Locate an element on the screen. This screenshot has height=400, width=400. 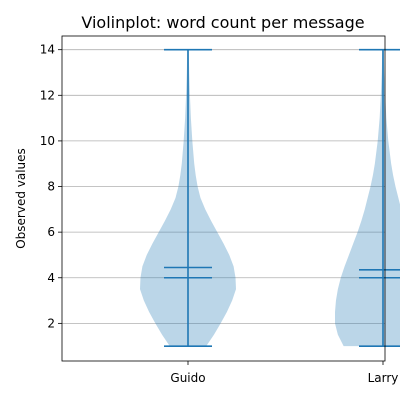
y-tick-label-4: 4 is located at coordinates (51, 278).